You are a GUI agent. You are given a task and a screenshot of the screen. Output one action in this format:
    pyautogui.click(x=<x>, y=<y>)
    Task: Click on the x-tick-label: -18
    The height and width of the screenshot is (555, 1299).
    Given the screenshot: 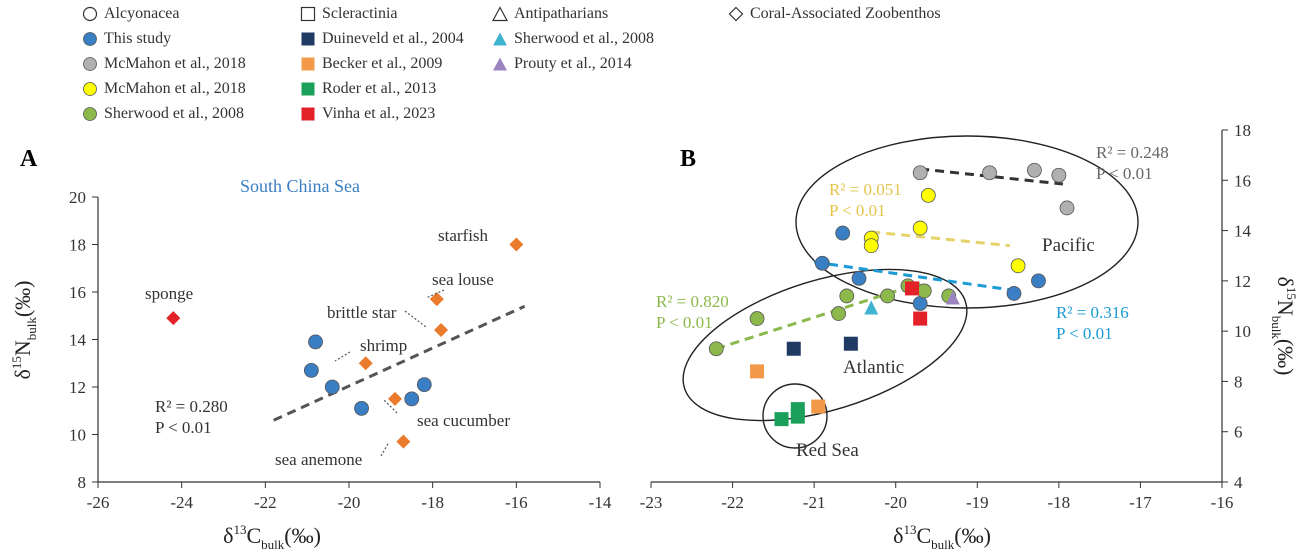 What is the action you would take?
    pyautogui.click(x=1059, y=502)
    